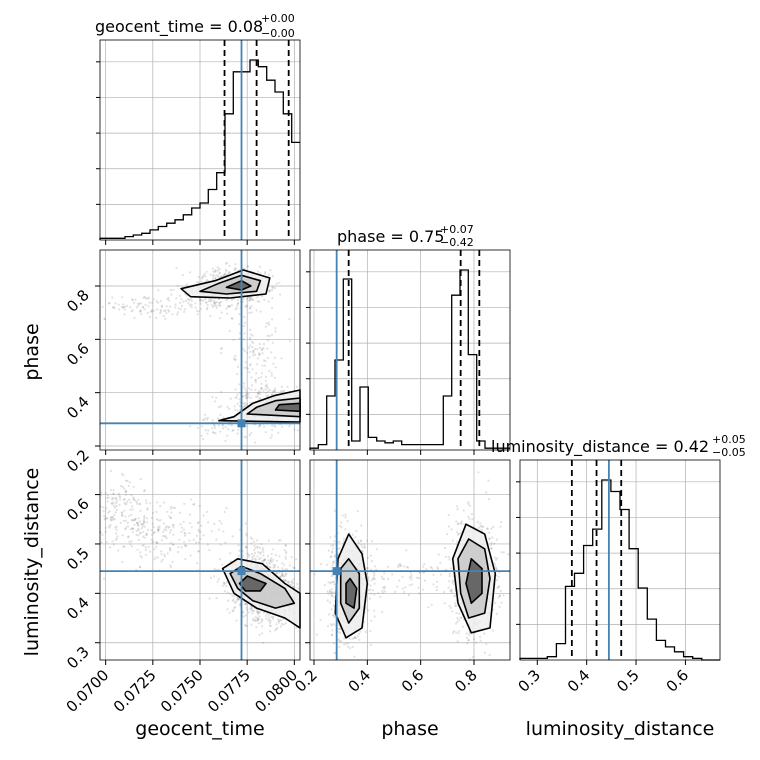 This screenshot has height=760, width=760. I want to click on y-tick-label: 0.8, so click(78, 301).